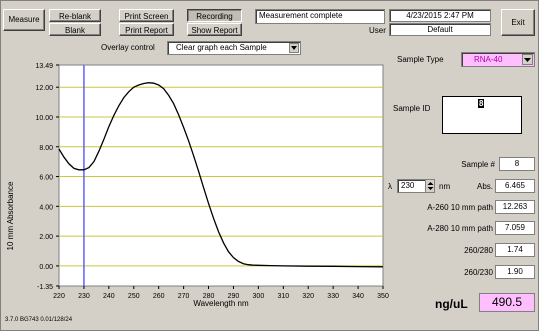  I want to click on y-tick-label: 10.00, so click(44, 118).